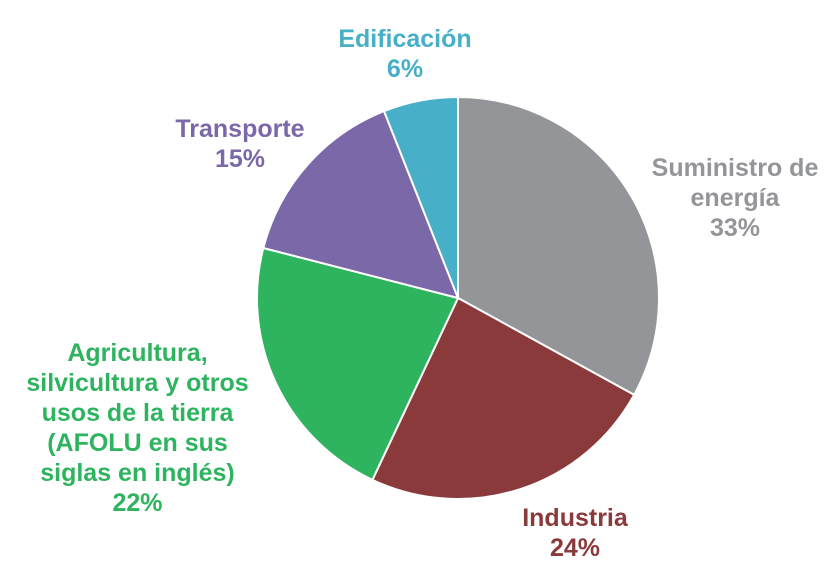 The image size is (833, 583). What do you see at coordinates (240, 144) in the screenshot?
I see `label-transporte: Transporte 15%` at bounding box center [240, 144].